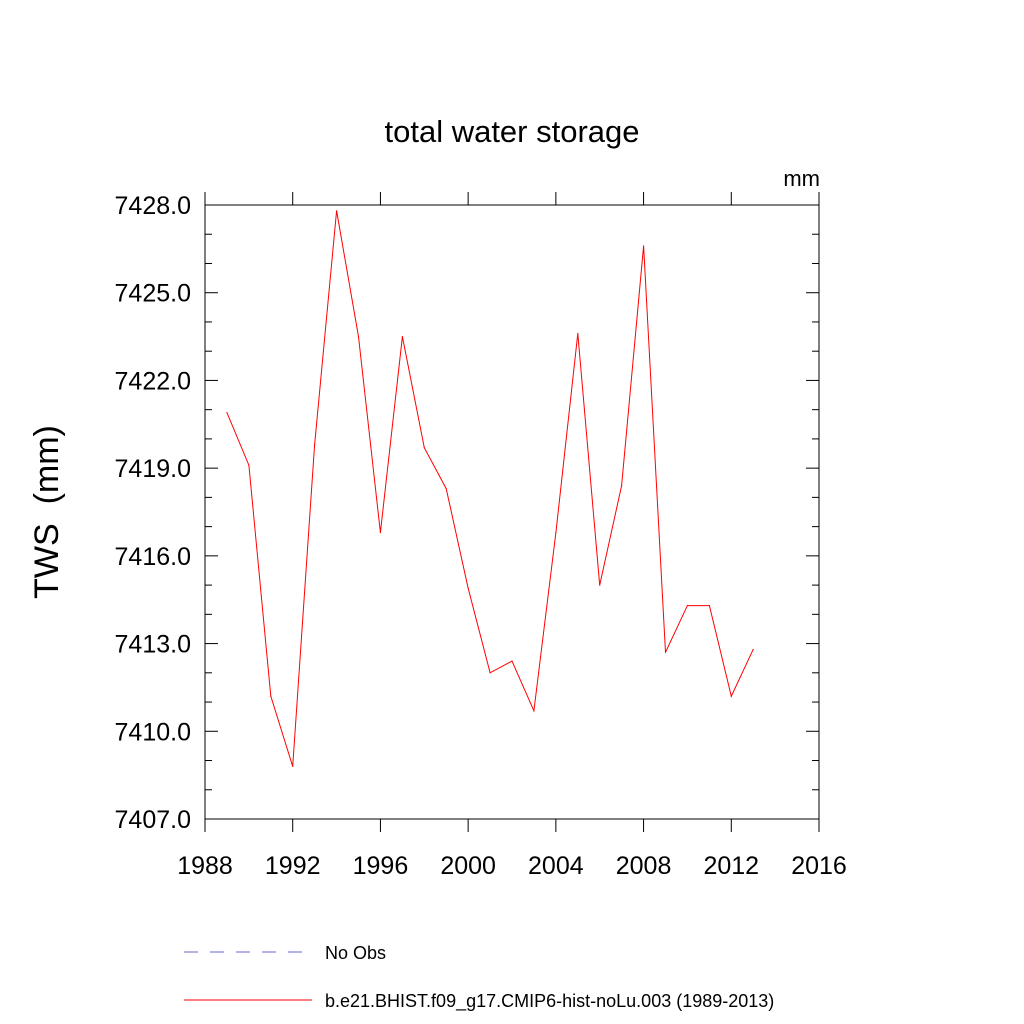 The image size is (1024, 1024). What do you see at coordinates (556, 866) in the screenshot?
I see `x-tick-label: 2004` at bounding box center [556, 866].